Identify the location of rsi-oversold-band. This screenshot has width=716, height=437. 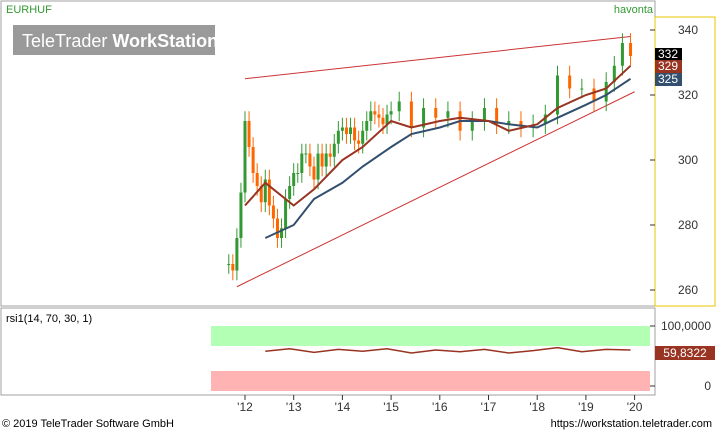
(430, 381).